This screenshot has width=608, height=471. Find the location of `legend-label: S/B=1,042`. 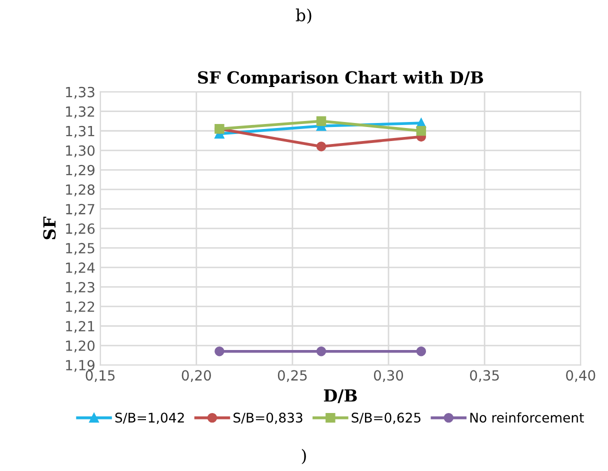

legend-label: S/B=1,042 is located at coordinates (149, 418).